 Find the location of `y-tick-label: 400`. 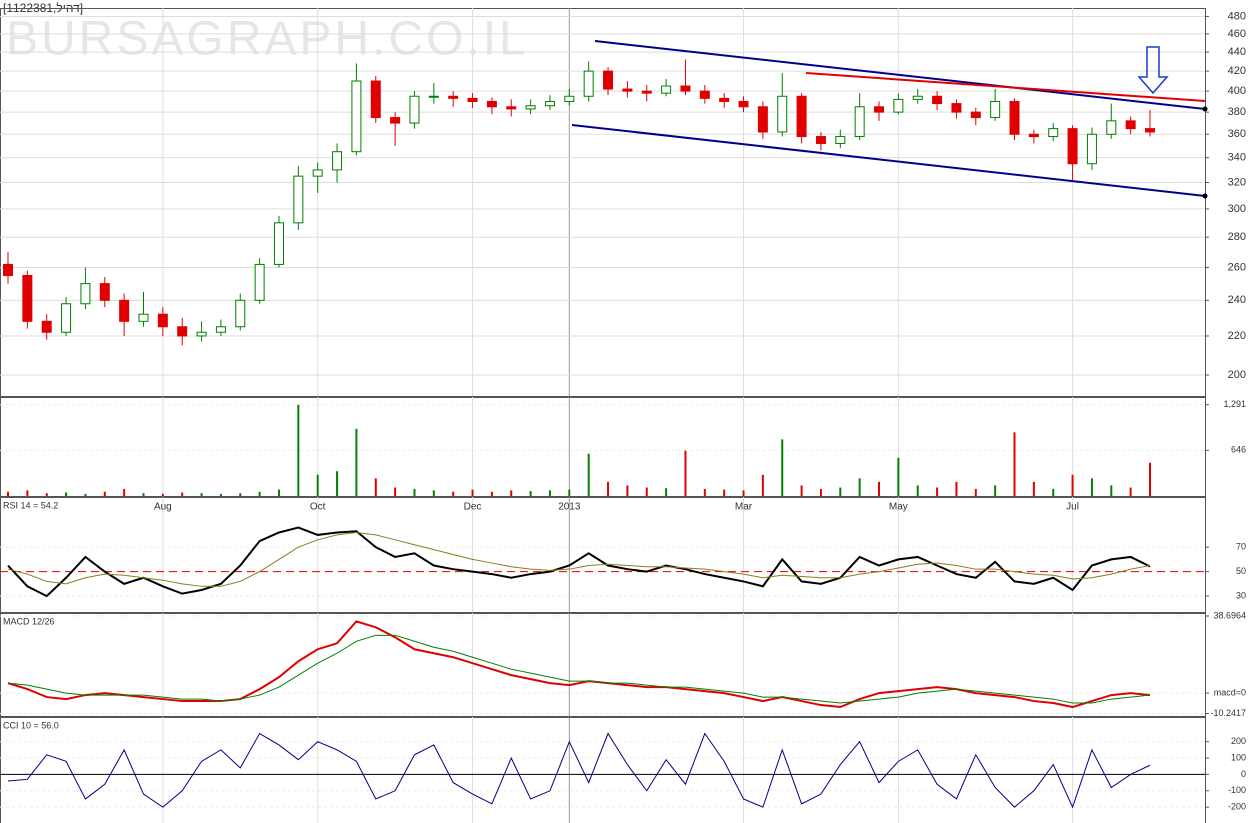

y-tick-label: 400 is located at coordinates (1237, 91).